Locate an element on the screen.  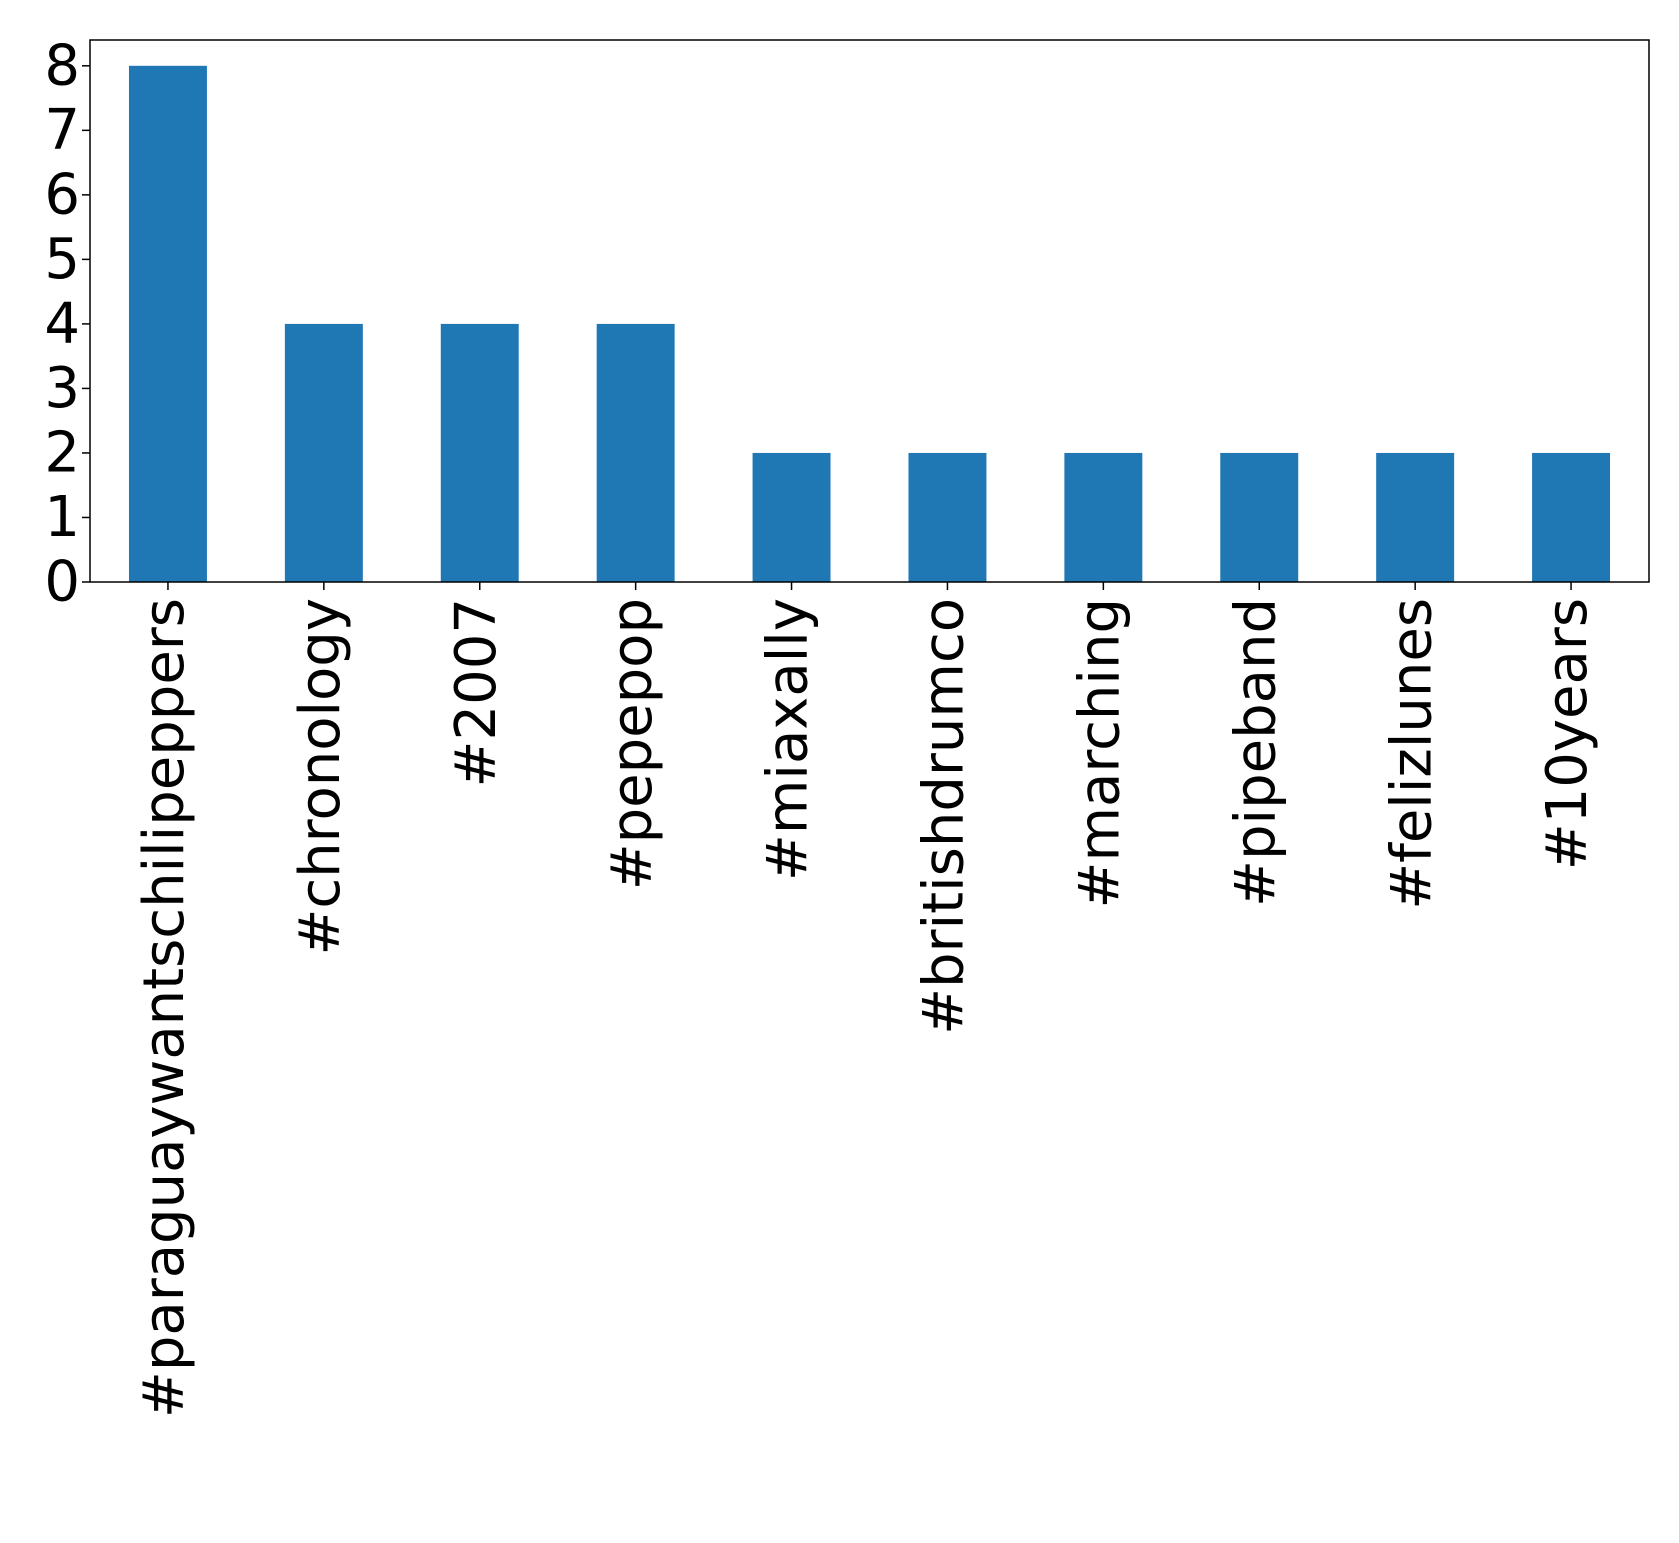
y-tick-label: 5 is located at coordinates (62, 259).